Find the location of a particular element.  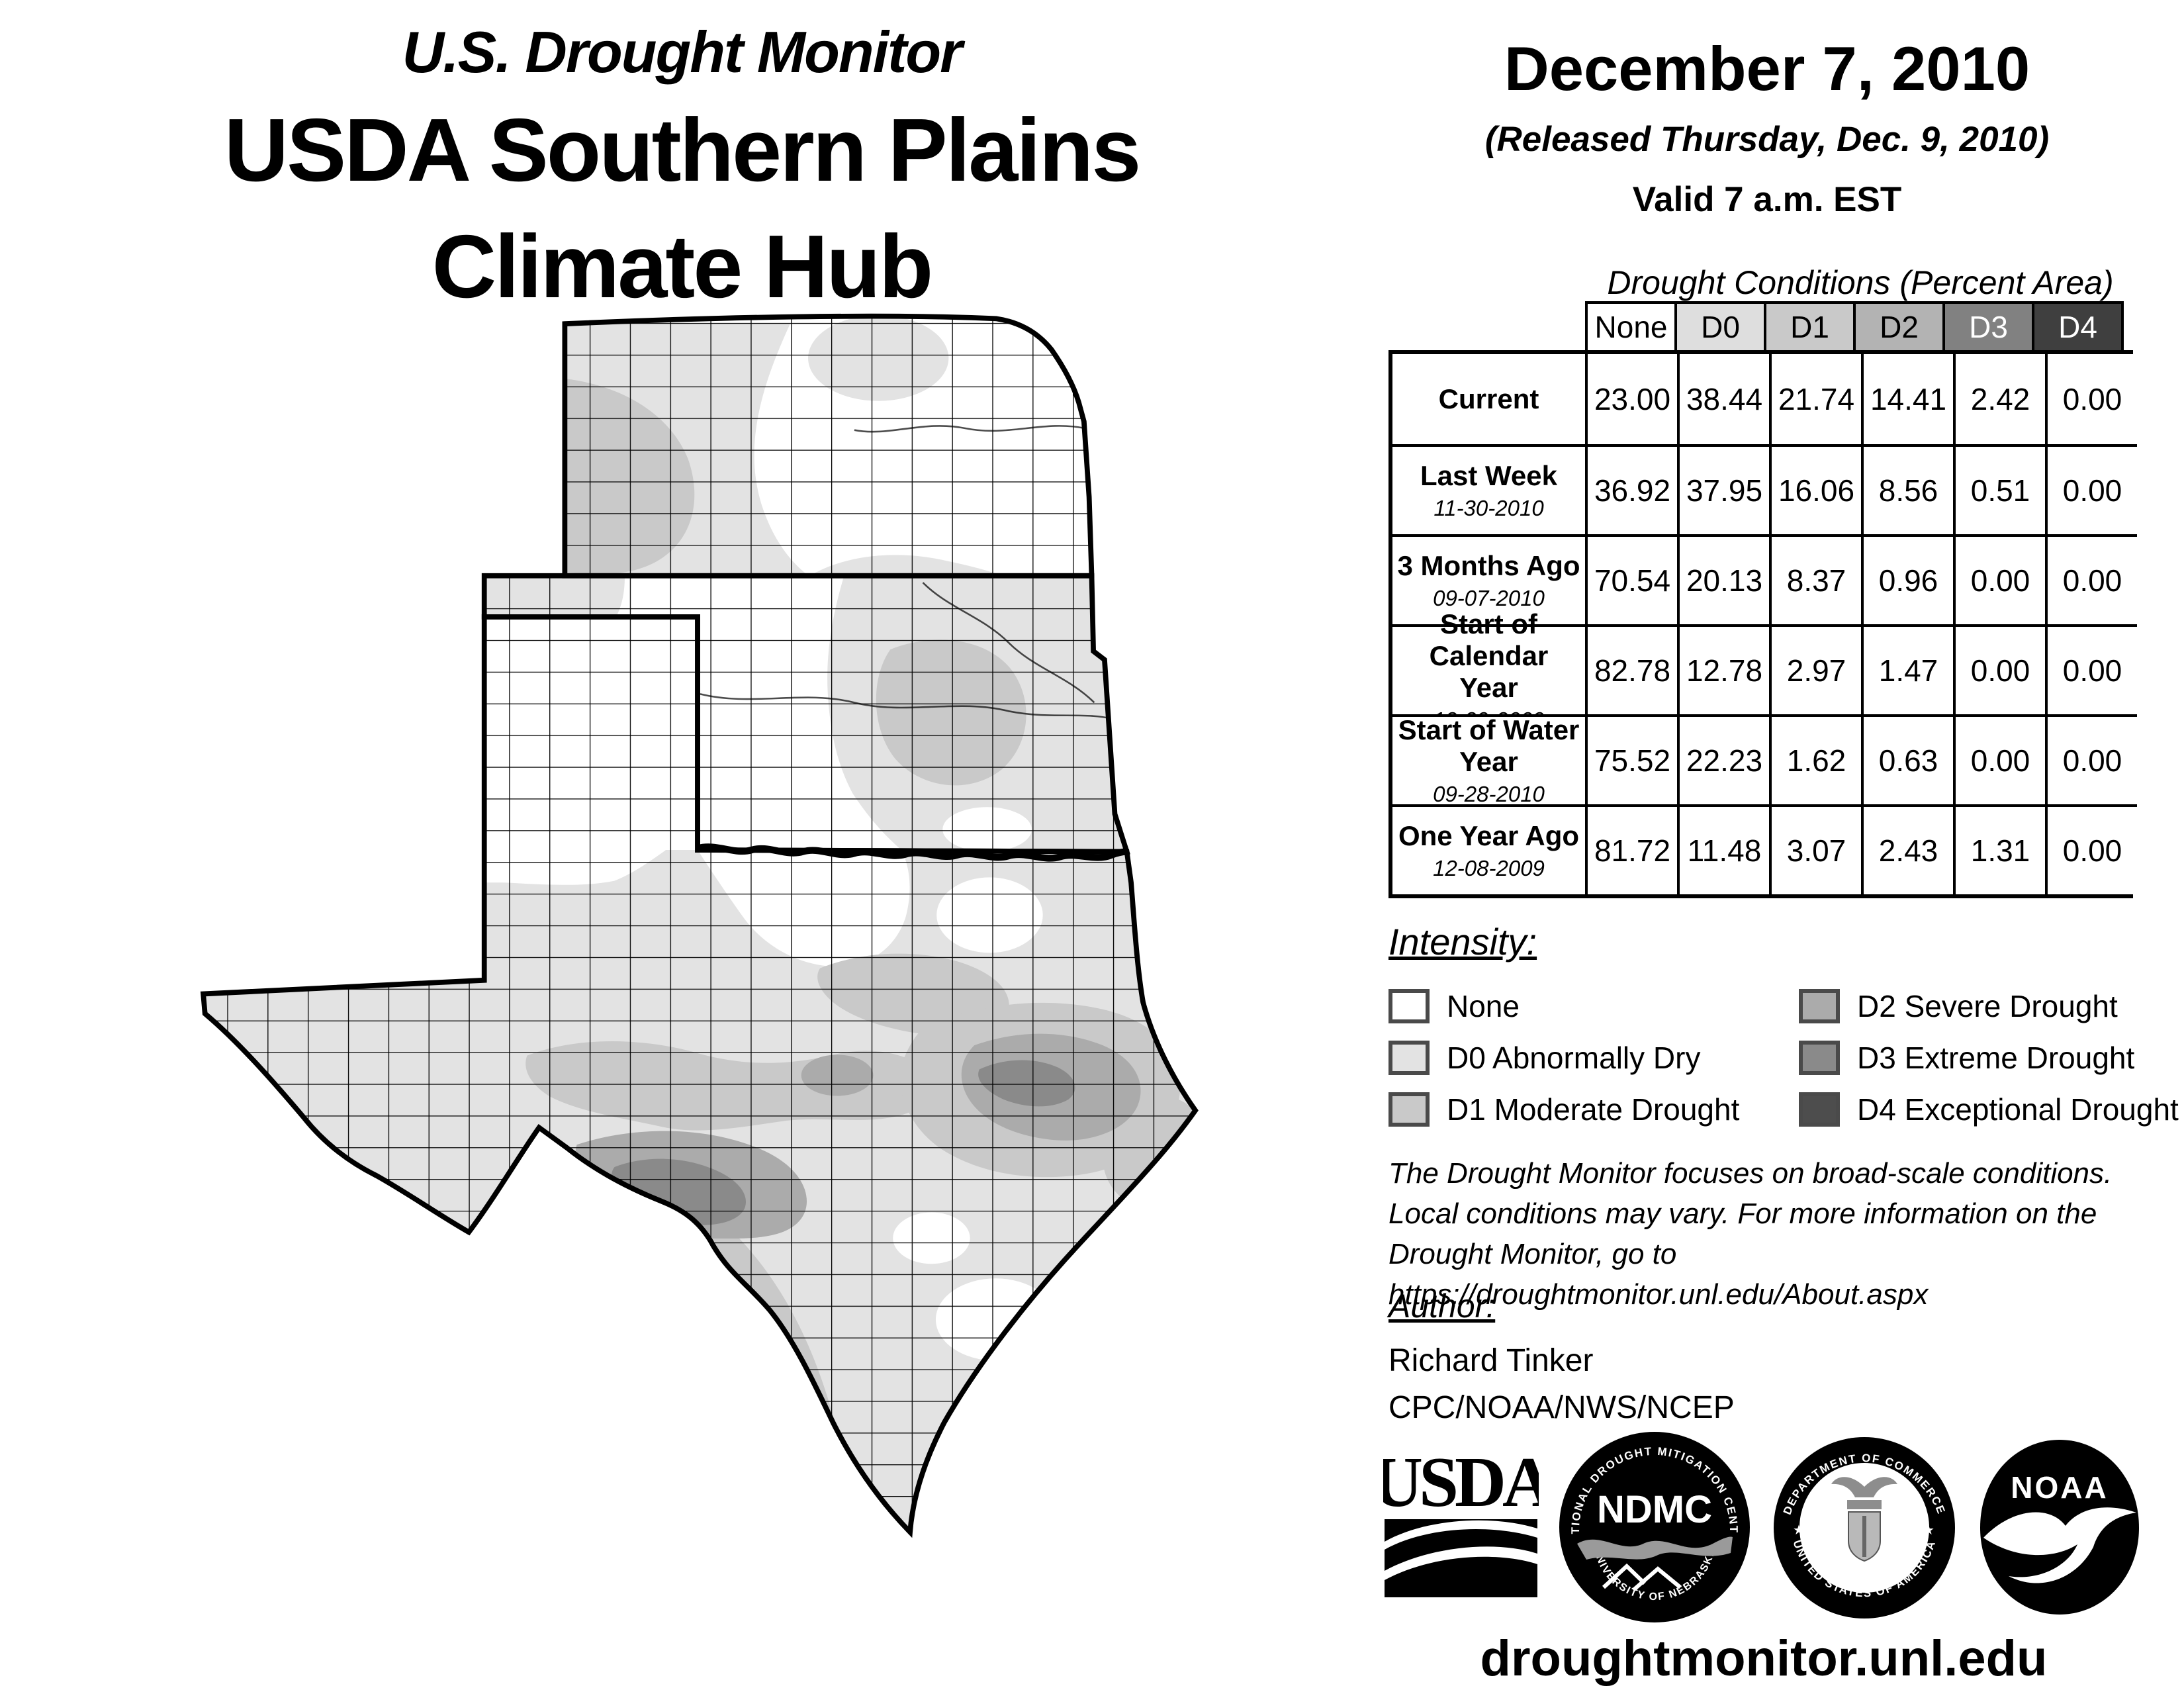

ndmc-mountains is located at coordinates (1642, 1577).